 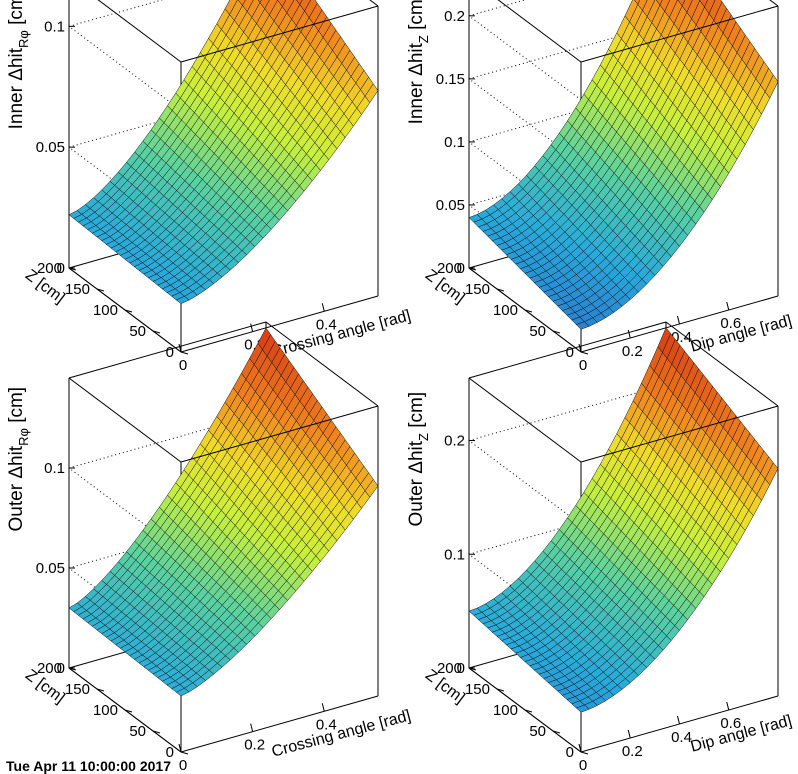 What do you see at coordinates (632, 351) in the screenshot?
I see `x-tick-label: 0.2` at bounding box center [632, 351].